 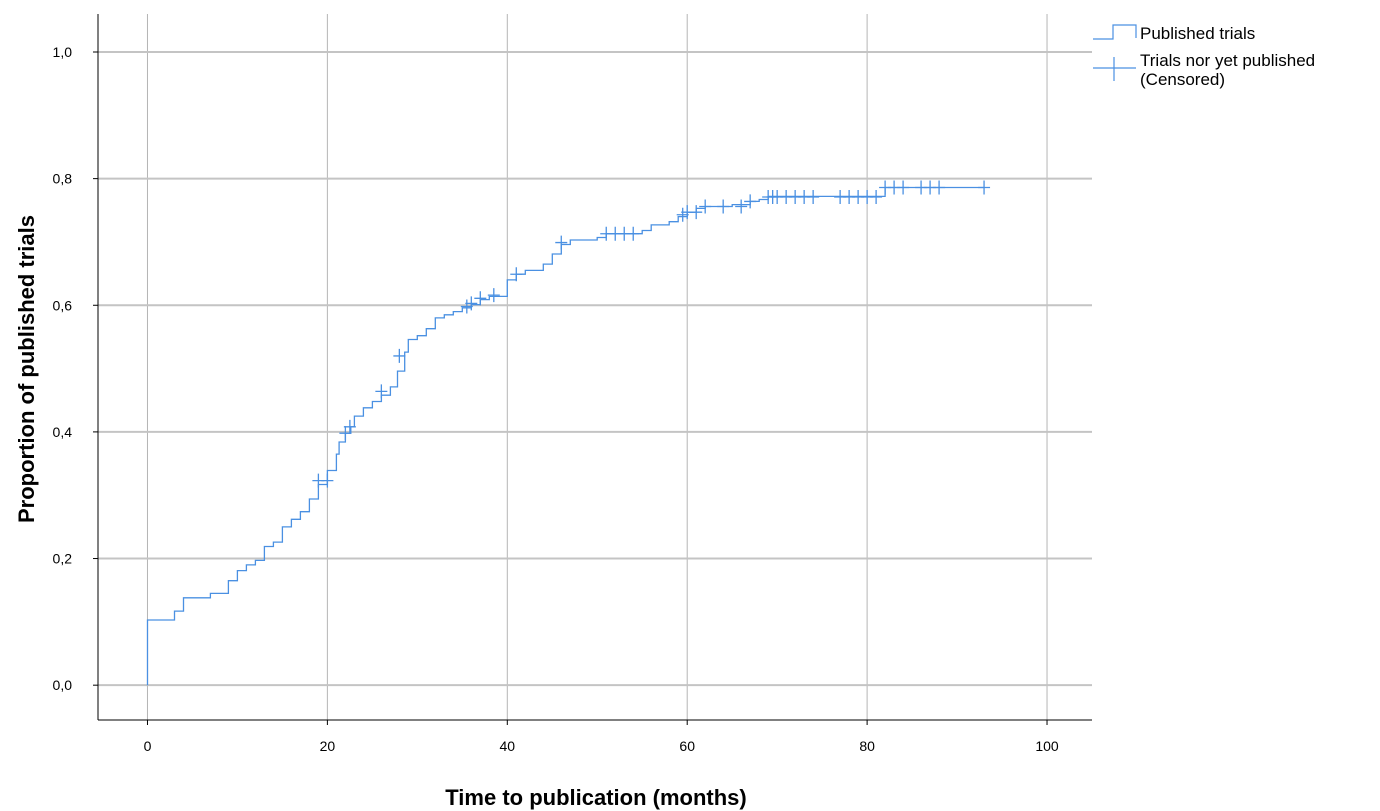 What do you see at coordinates (508, 746) in the screenshot?
I see `x-tick-label: 40` at bounding box center [508, 746].